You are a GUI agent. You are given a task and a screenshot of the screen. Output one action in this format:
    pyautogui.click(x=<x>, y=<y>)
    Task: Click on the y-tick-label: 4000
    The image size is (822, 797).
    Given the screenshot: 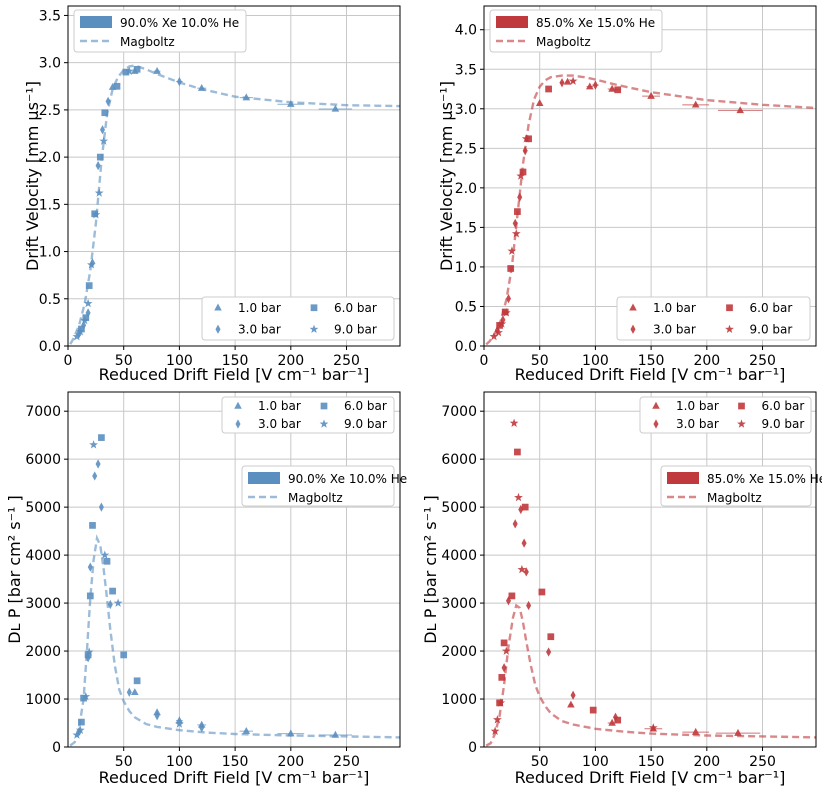 What is the action you would take?
    pyautogui.click(x=43, y=556)
    